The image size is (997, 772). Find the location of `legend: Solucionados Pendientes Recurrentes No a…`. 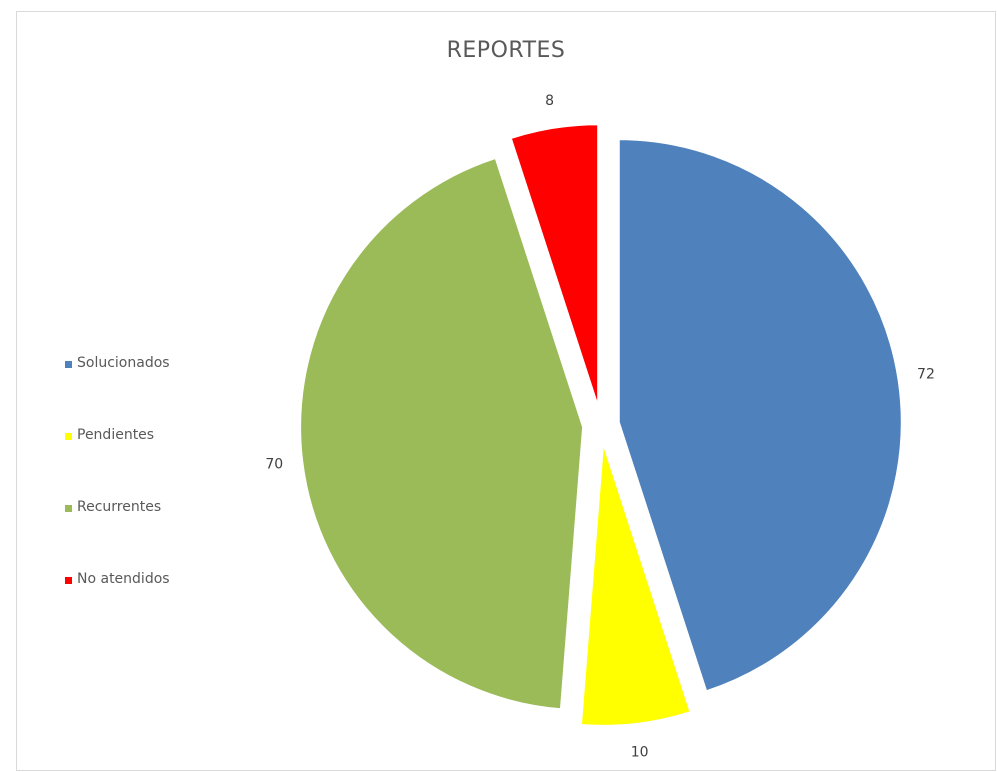

legend: Solucionados Pendientes Recurrentes No a… is located at coordinates (117, 499).